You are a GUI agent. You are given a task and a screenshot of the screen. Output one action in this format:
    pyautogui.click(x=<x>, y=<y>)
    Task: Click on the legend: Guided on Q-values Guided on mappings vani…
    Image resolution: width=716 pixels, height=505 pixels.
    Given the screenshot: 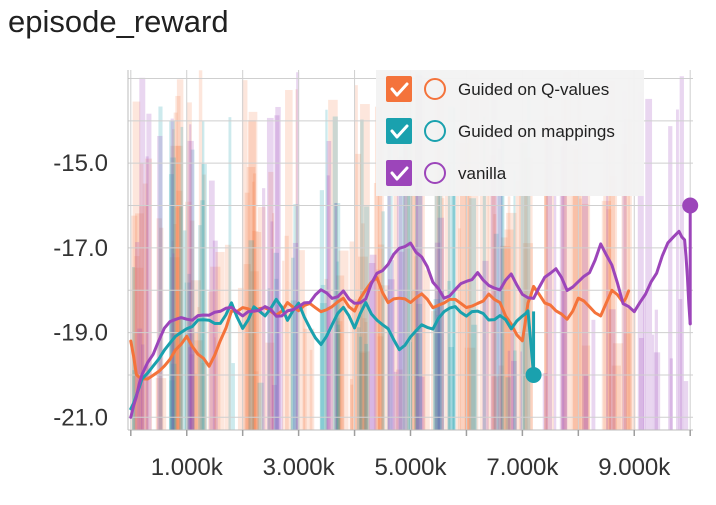 What is the action you would take?
    pyautogui.click(x=510, y=133)
    